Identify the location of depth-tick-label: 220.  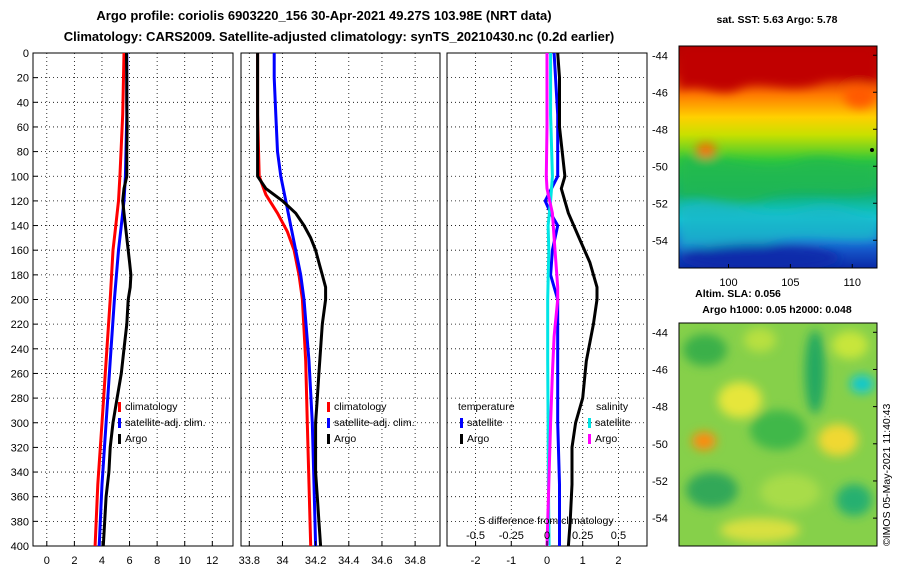
(20, 325).